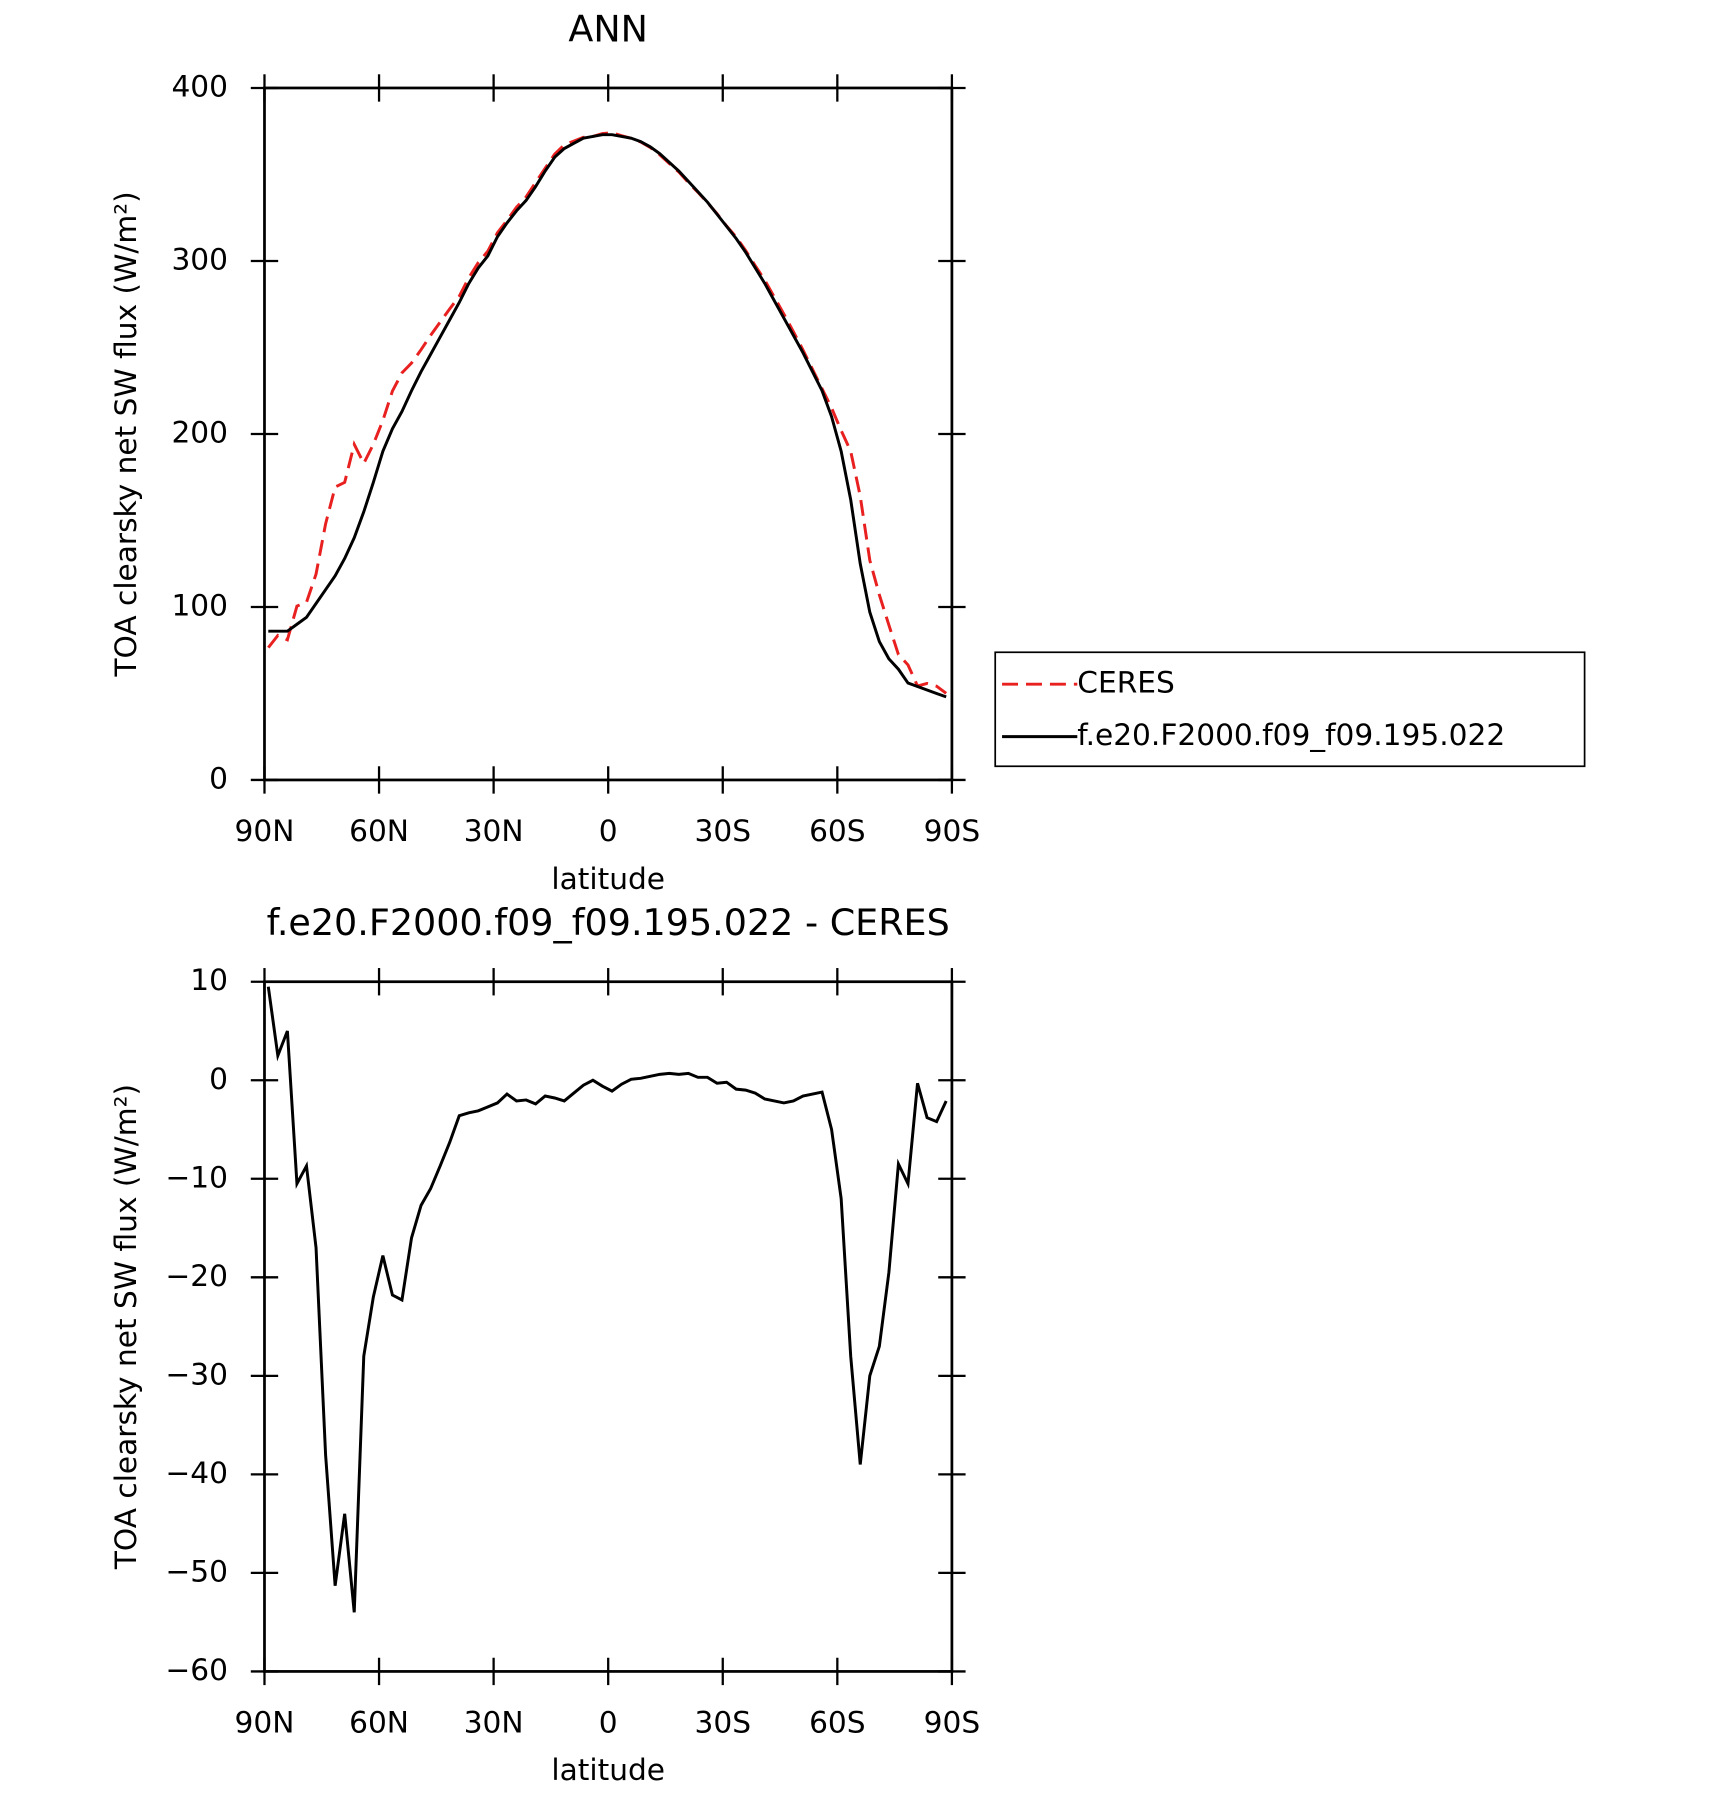  Describe the element at coordinates (199, 258) in the screenshot. I see `y-tick-label: 300` at that location.